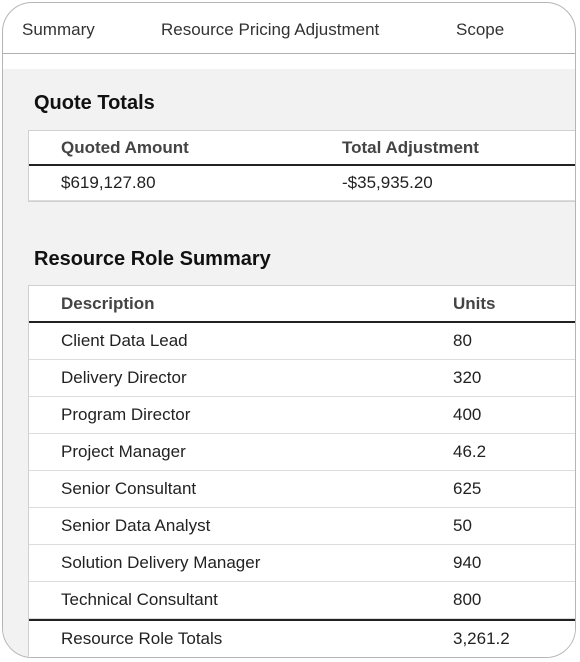 This screenshot has height=662, width=580. I want to click on cell: 625, so click(467, 488).